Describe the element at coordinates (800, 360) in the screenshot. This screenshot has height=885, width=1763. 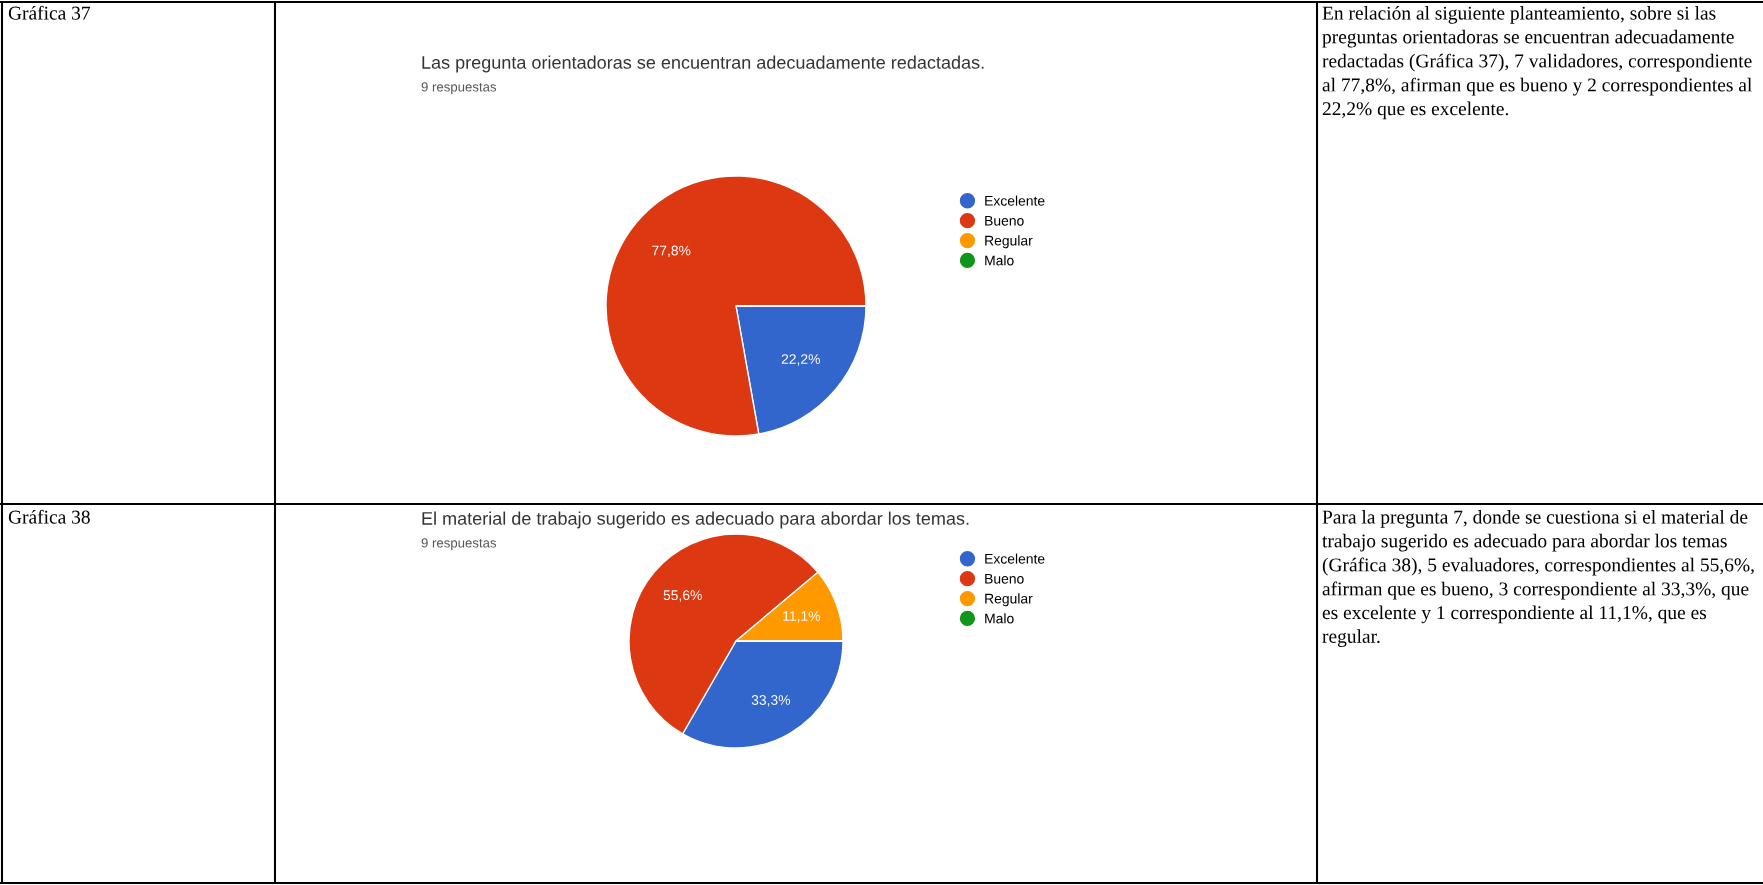
I see `data-label: 22,2%` at that location.